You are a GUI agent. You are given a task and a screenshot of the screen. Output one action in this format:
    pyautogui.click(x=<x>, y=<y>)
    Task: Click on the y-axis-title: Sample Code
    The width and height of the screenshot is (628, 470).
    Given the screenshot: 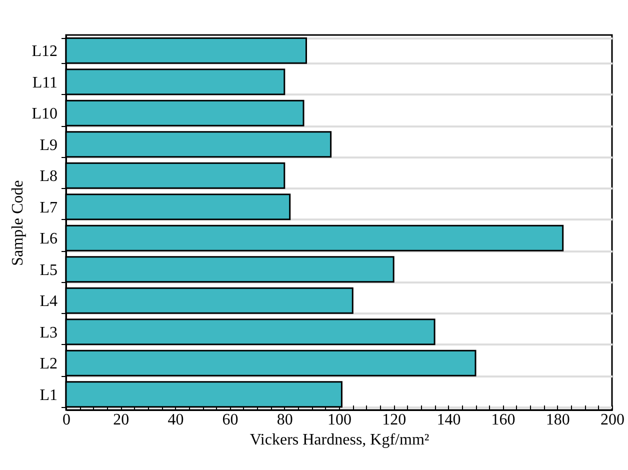 What is the action you would take?
    pyautogui.click(x=18, y=223)
    